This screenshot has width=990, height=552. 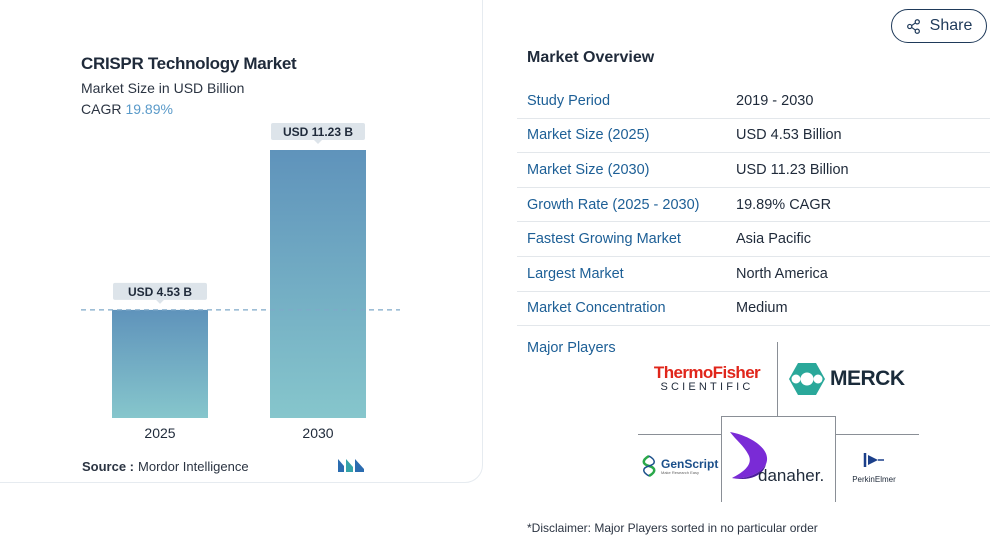 I want to click on overview-key: Market Size (2030), so click(x=588, y=169).